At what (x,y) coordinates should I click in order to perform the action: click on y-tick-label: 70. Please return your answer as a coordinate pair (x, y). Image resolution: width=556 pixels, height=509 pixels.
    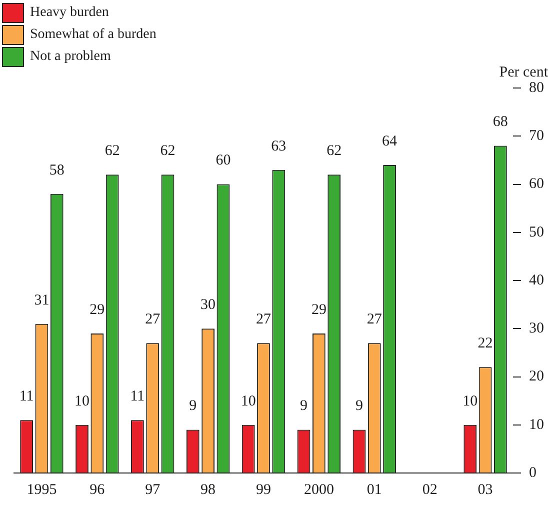
    Looking at the image, I should click on (536, 136).